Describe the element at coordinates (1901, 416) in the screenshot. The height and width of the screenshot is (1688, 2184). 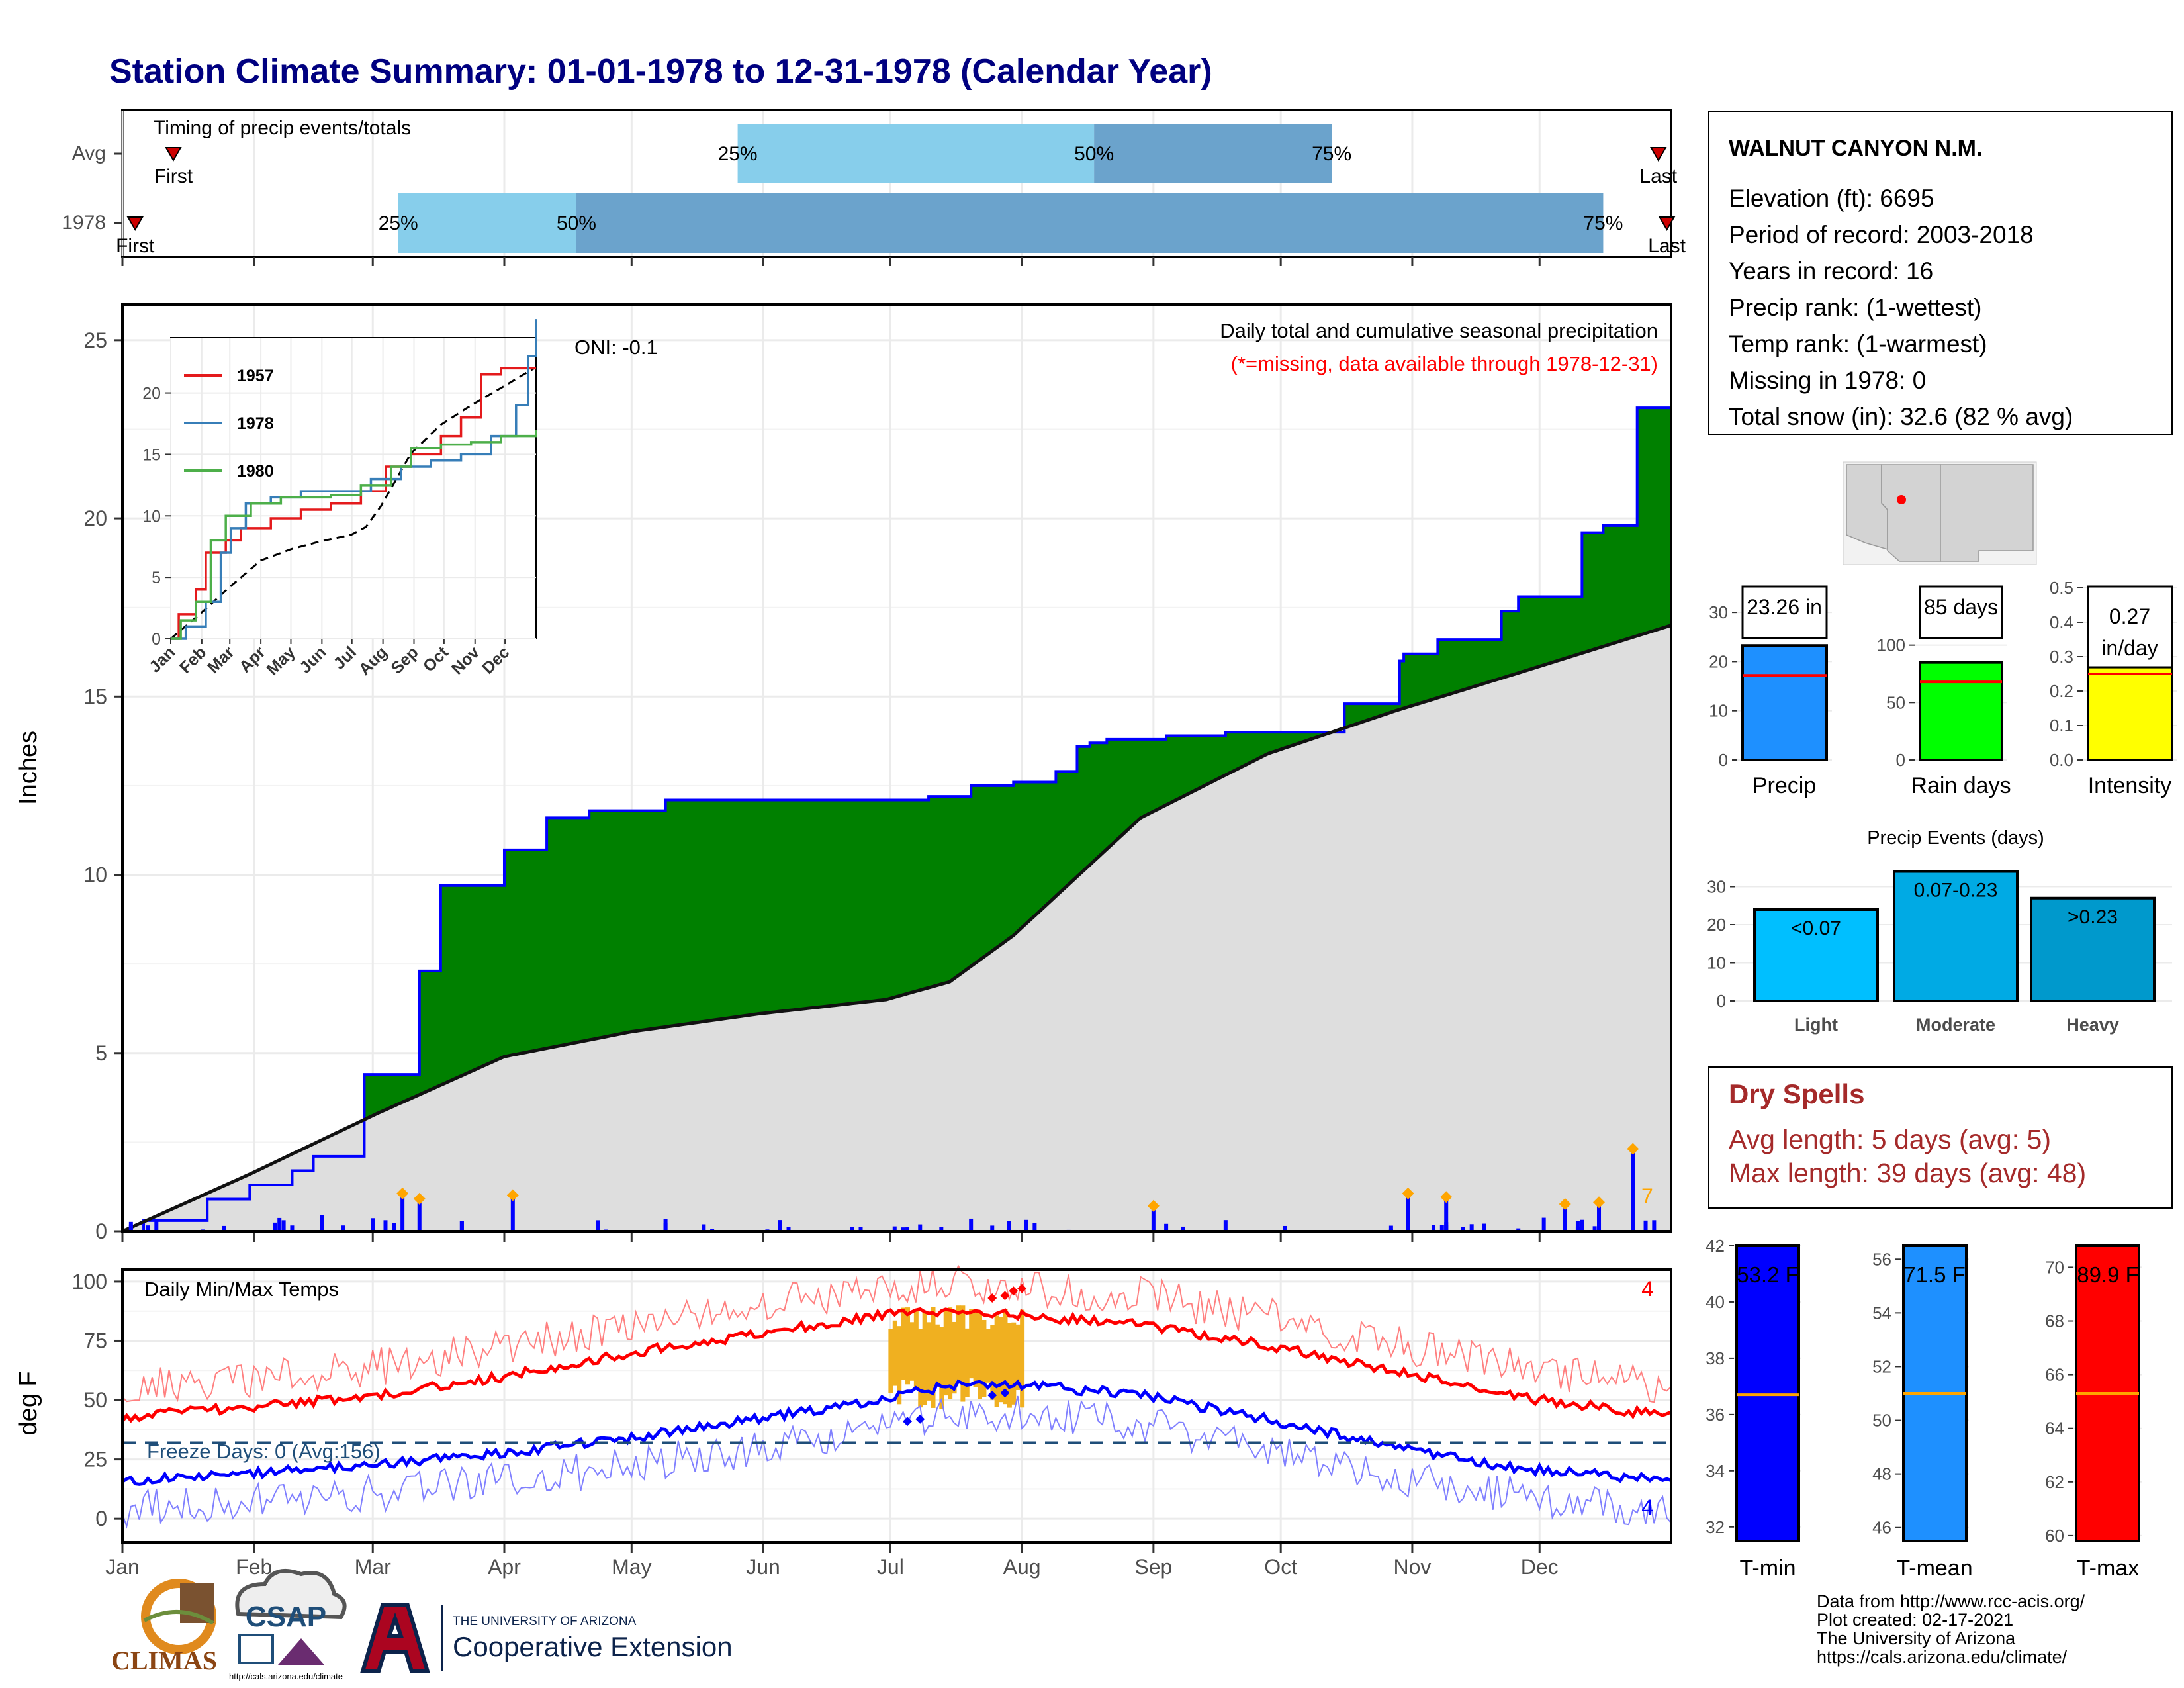
I see `station-line: Total snow (in): 32.6 (82 % avg)` at that location.